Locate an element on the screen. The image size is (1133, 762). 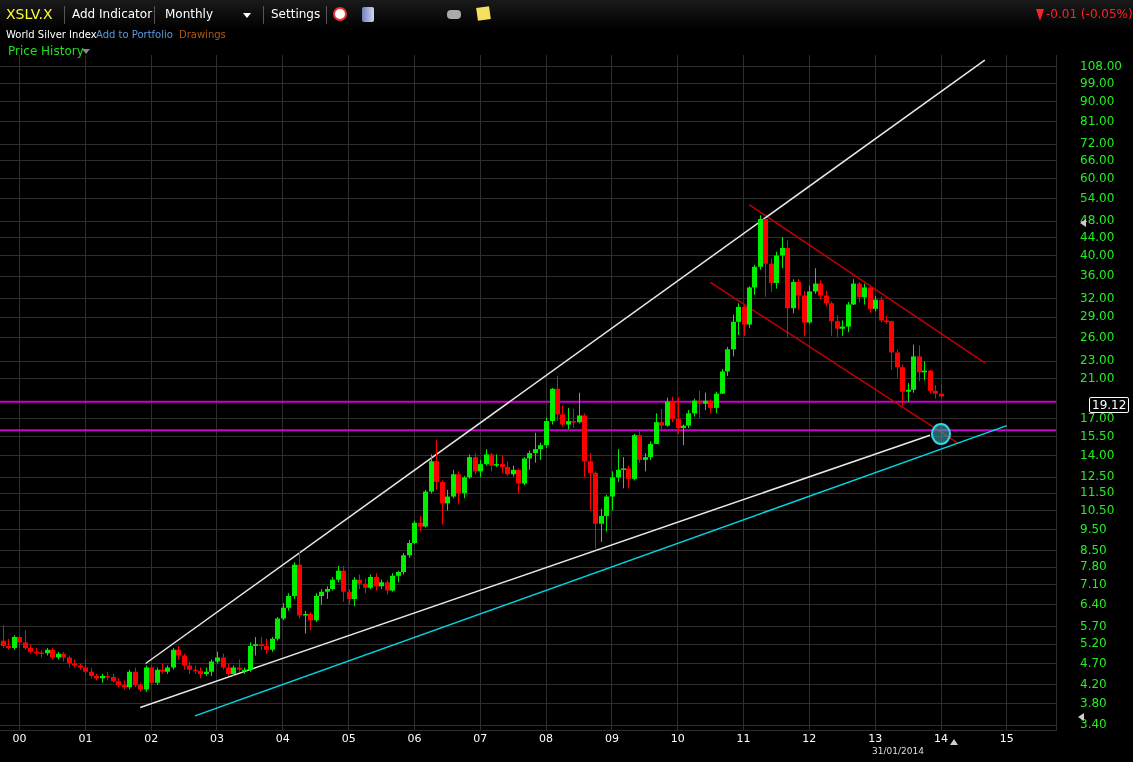
y-tick-label: 12.50 is located at coordinates (1097, 476).